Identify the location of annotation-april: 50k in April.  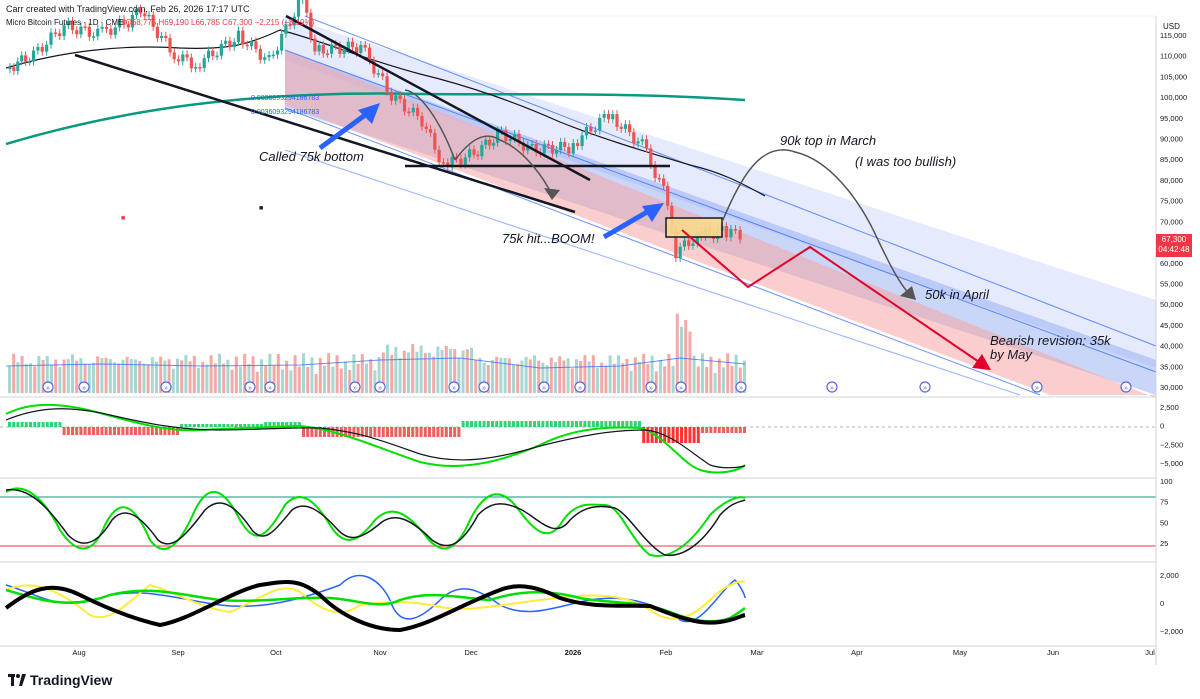
(957, 294).